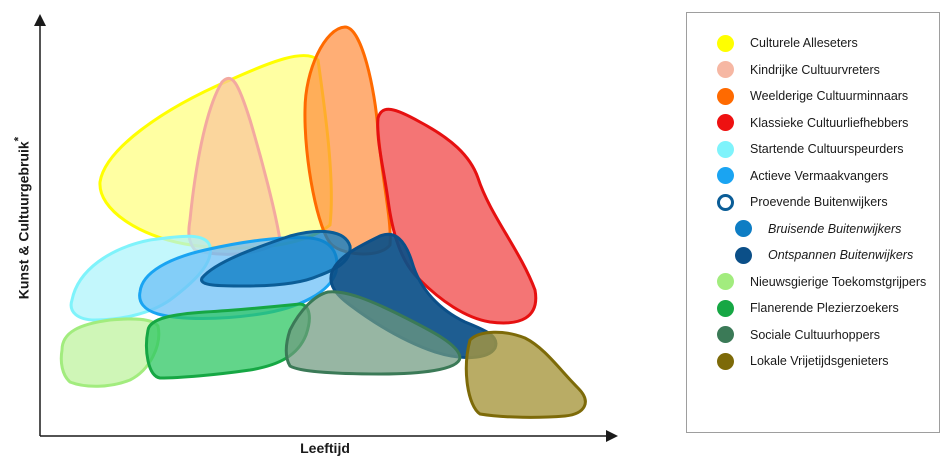 The width and height of the screenshot is (944, 461). Describe the element at coordinates (457, 216) in the screenshot. I see `blob-klassieke-cultuurliefhebbers` at that location.